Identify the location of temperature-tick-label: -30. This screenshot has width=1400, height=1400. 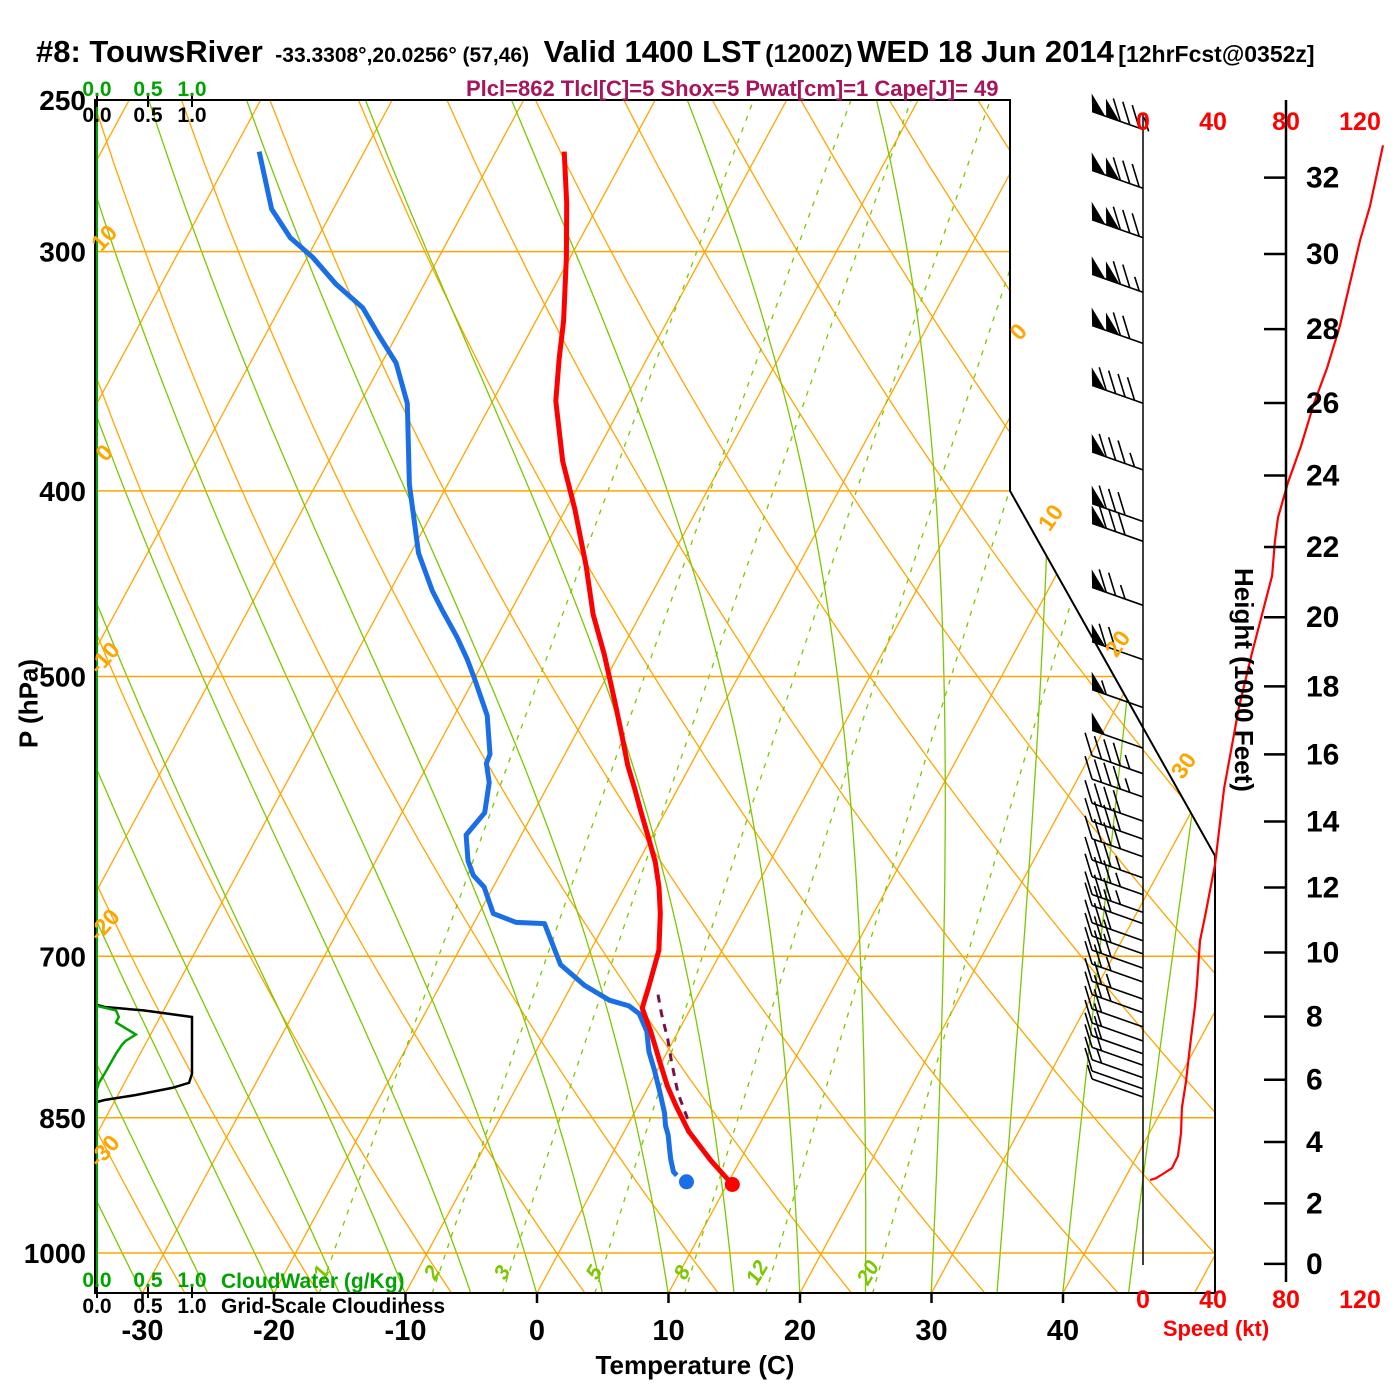
(143, 1331).